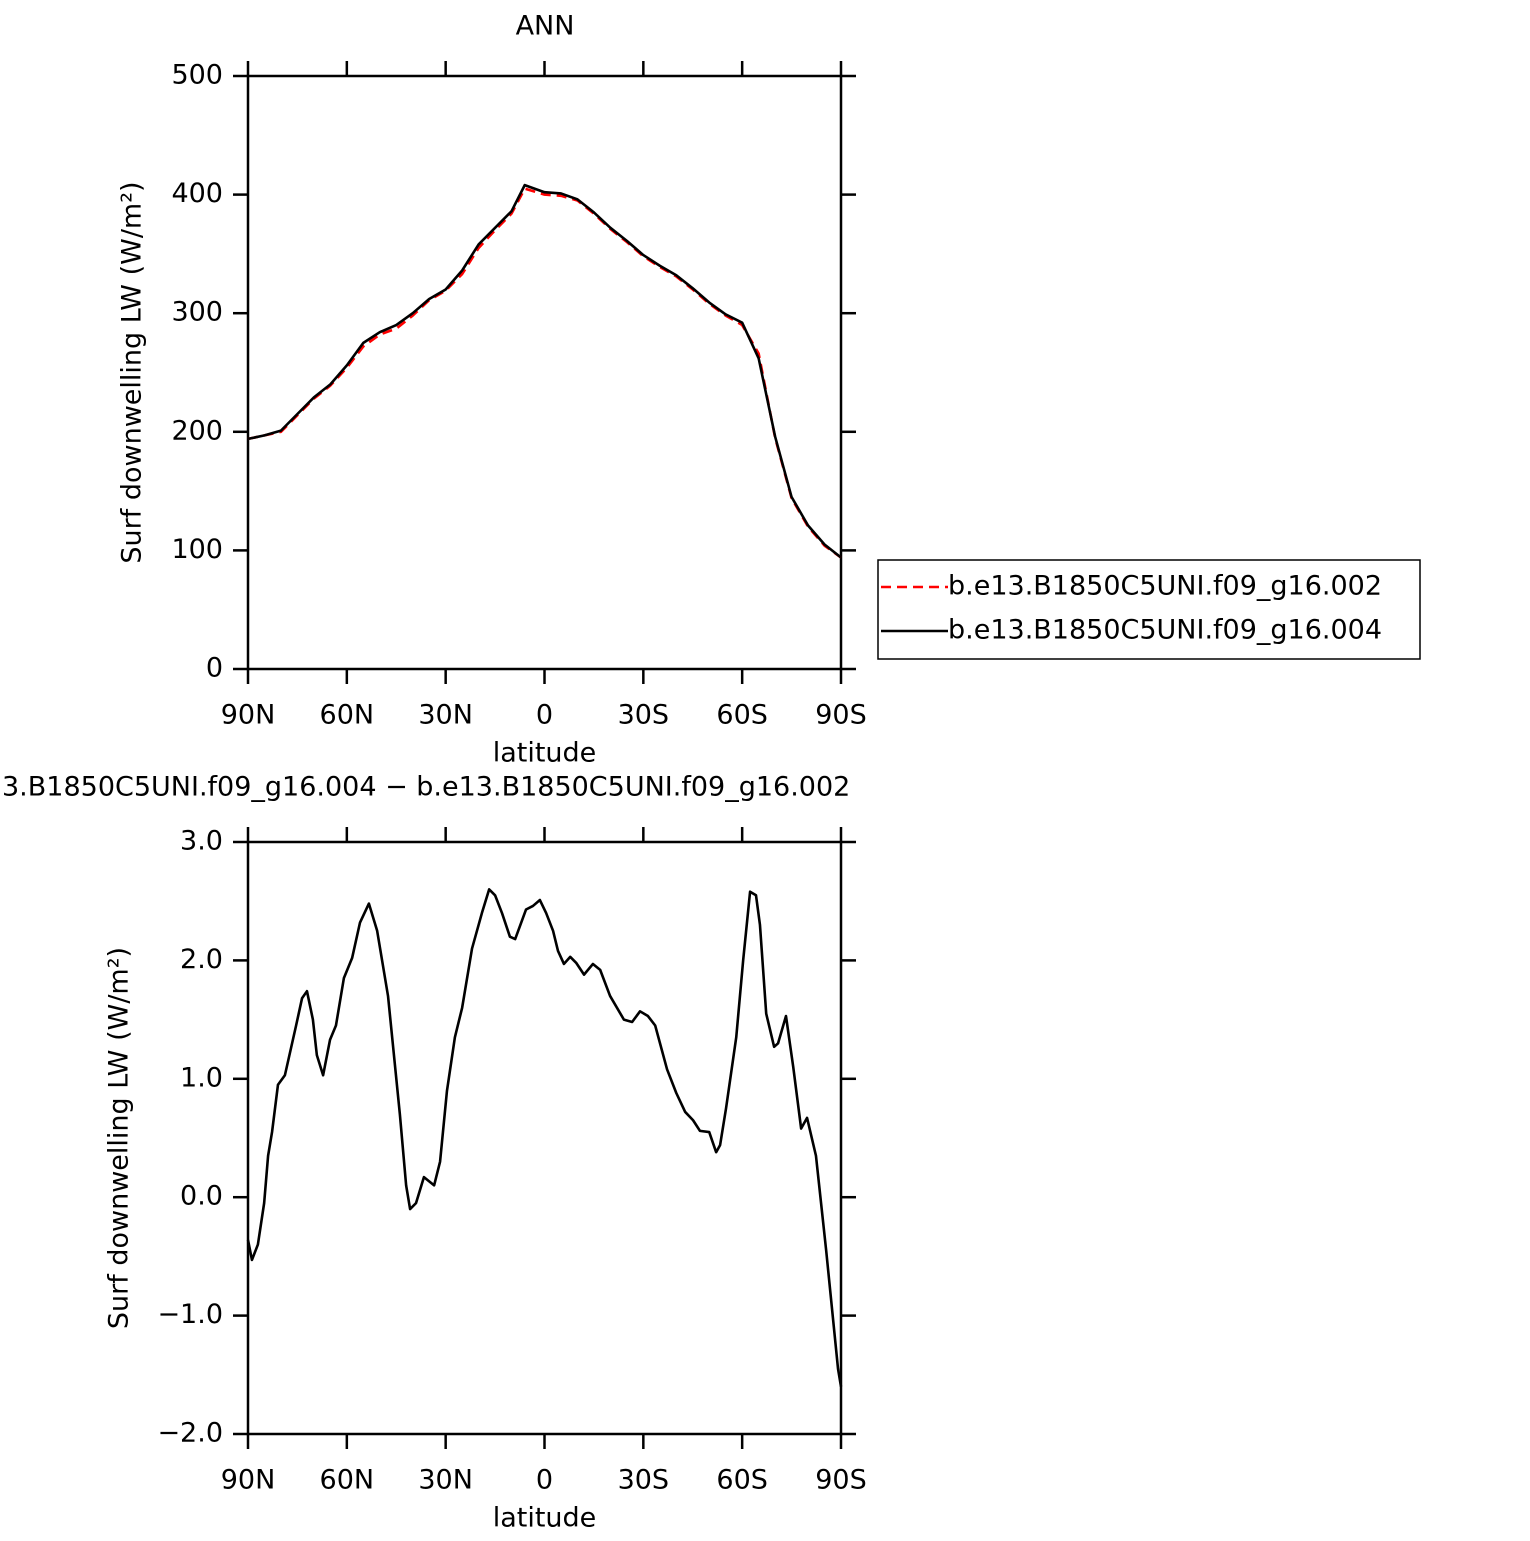  Describe the element at coordinates (197, 430) in the screenshot. I see `y-tick-label: 200` at that location.